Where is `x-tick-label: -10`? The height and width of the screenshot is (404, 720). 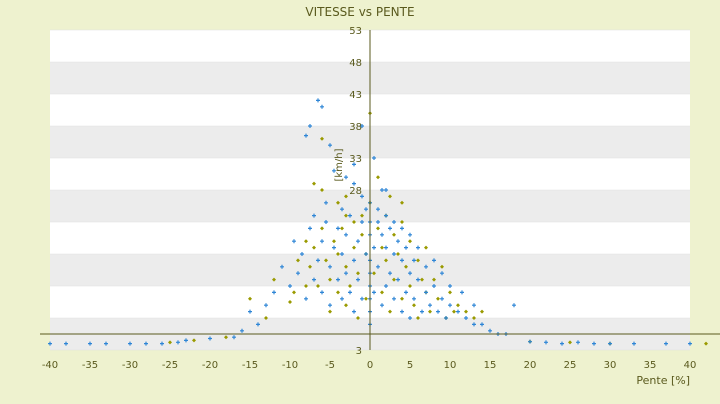
x-tick-label: -10 is located at coordinates (290, 365).